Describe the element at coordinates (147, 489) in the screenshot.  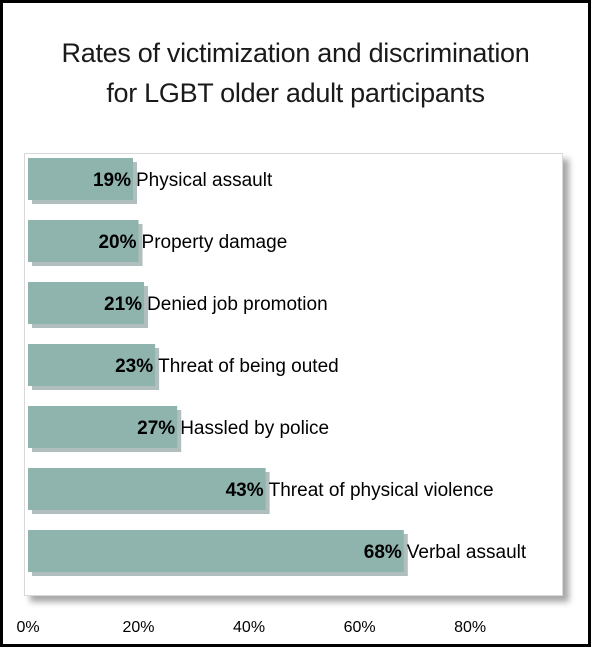
I see `bar-threat-of-physical-violence` at that location.